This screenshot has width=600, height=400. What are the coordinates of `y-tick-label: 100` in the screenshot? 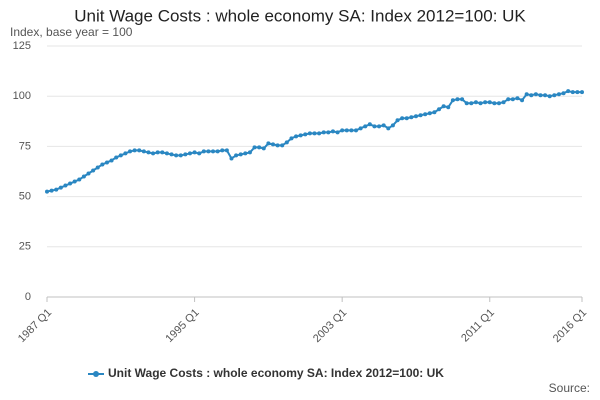 It's located at (22, 96).